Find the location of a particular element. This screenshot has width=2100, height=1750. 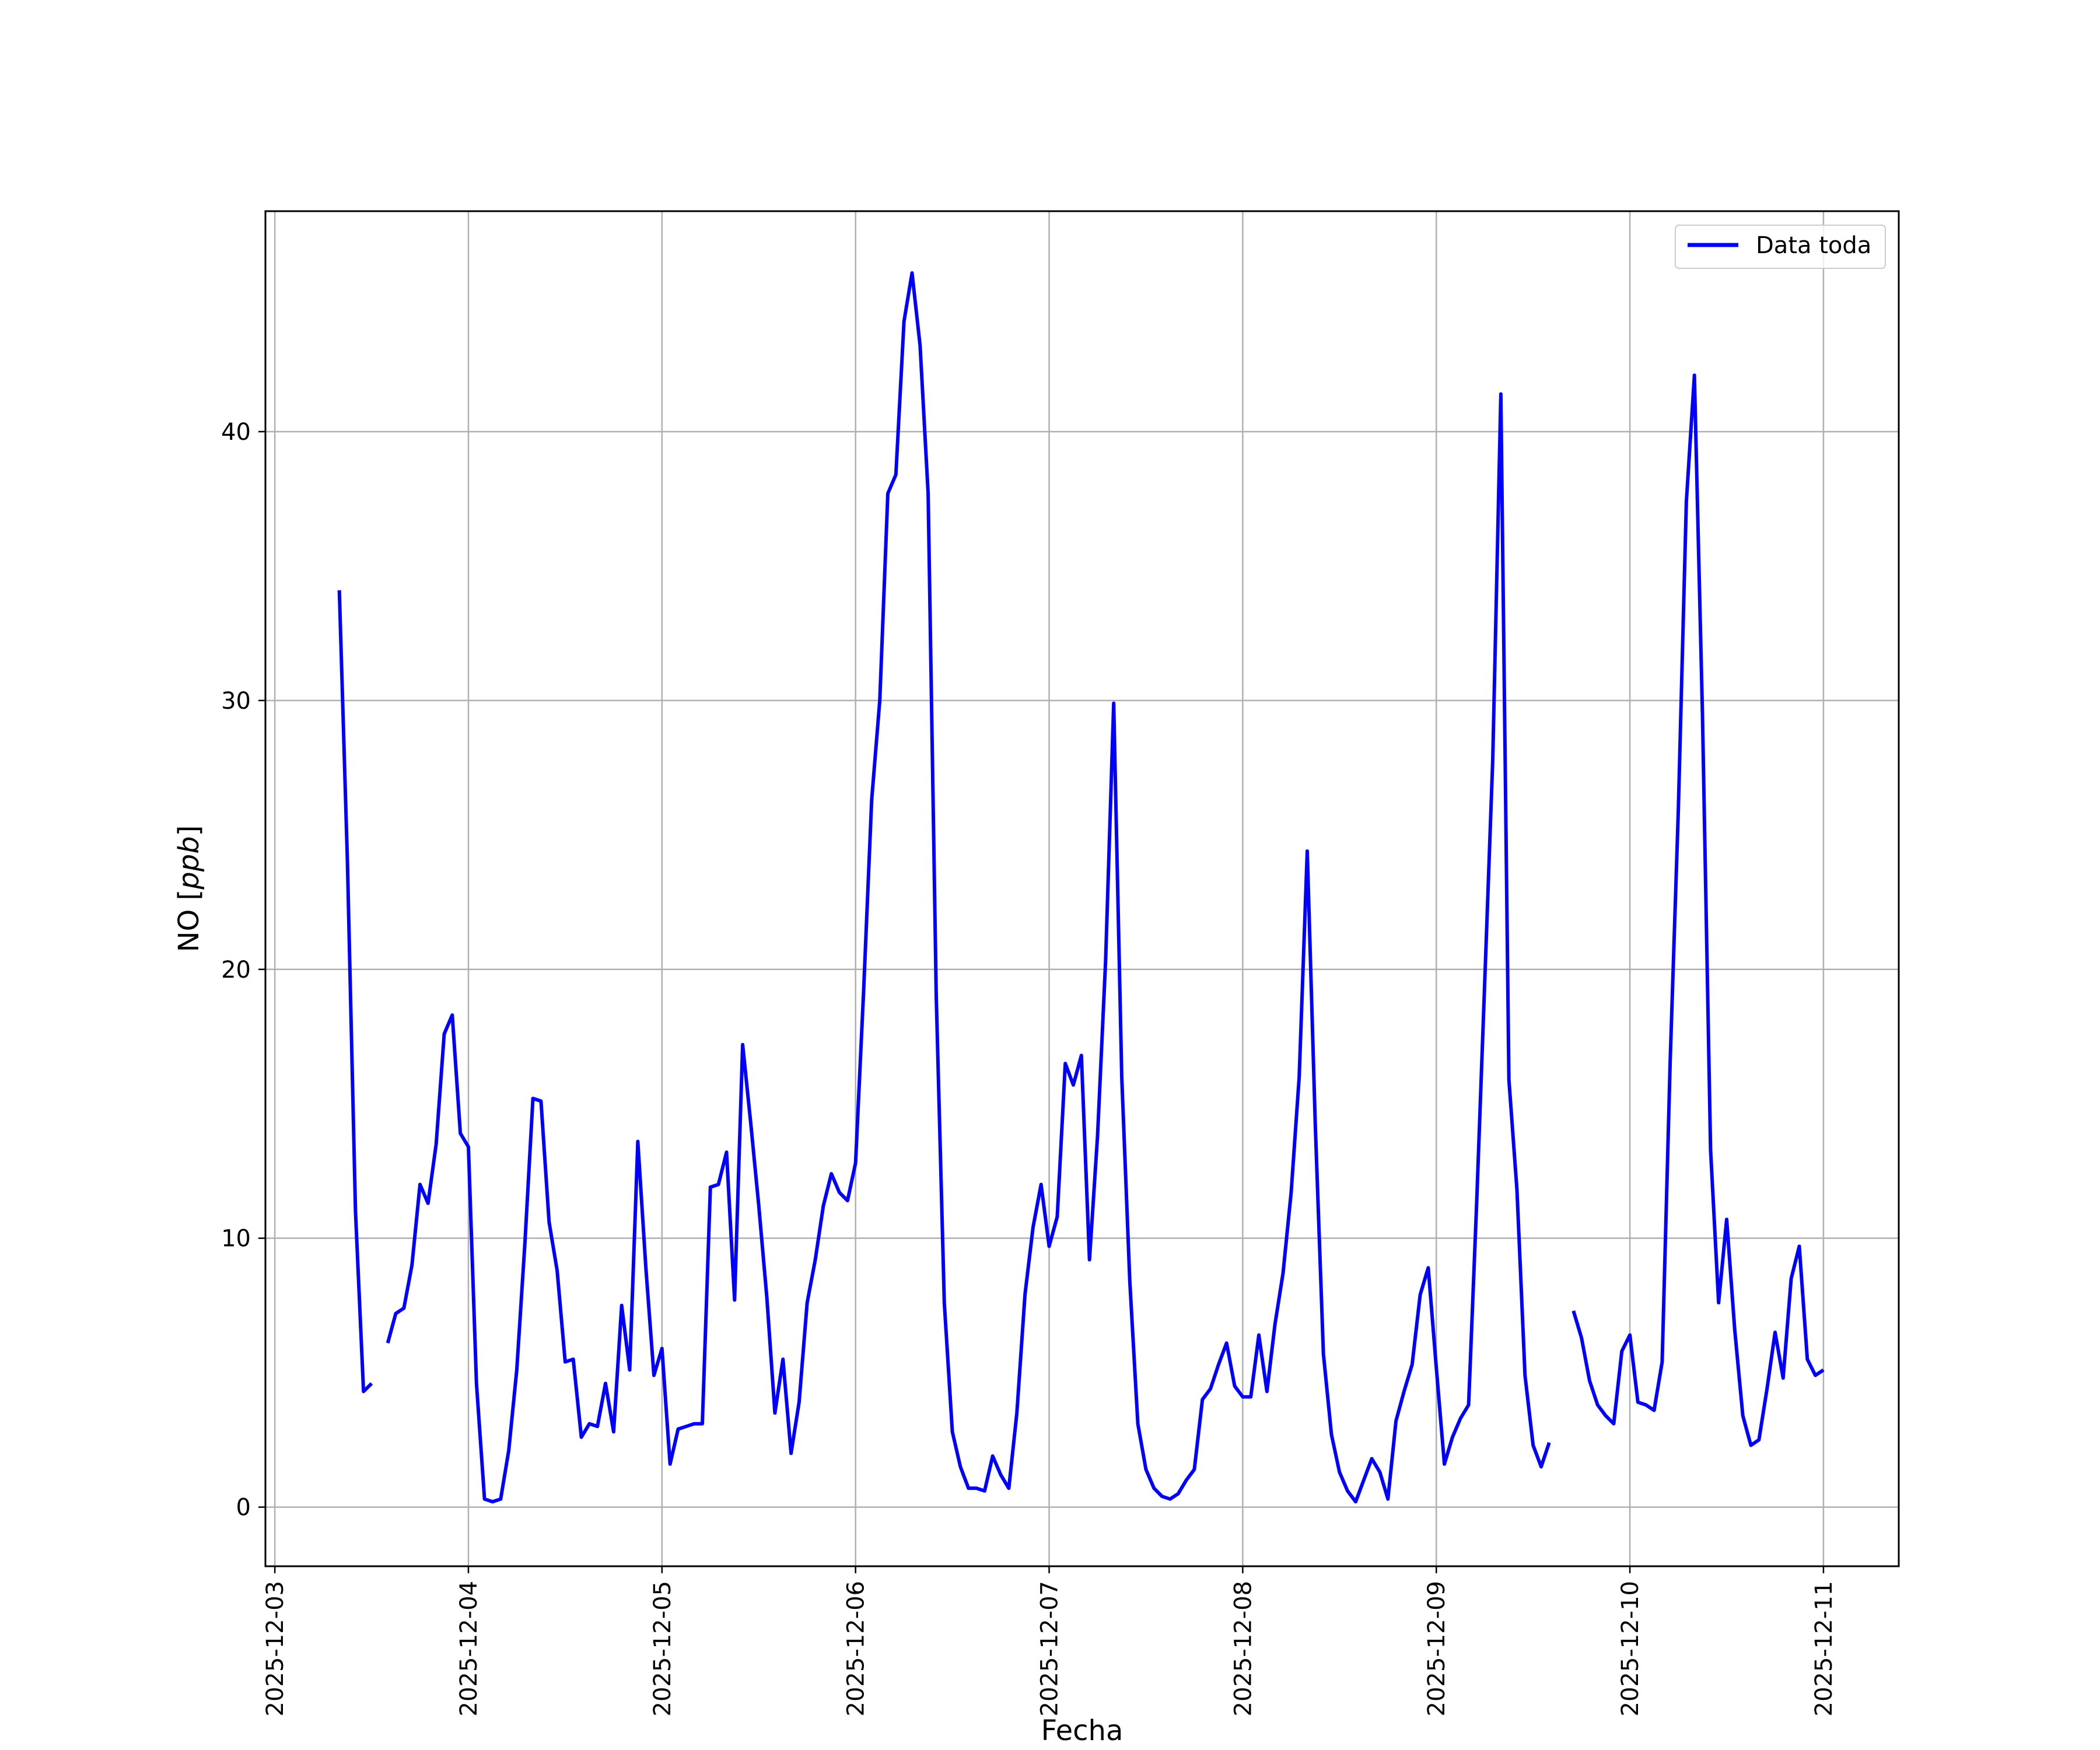

x-tick-label: 2025-12-04 is located at coordinates (469, 1648).